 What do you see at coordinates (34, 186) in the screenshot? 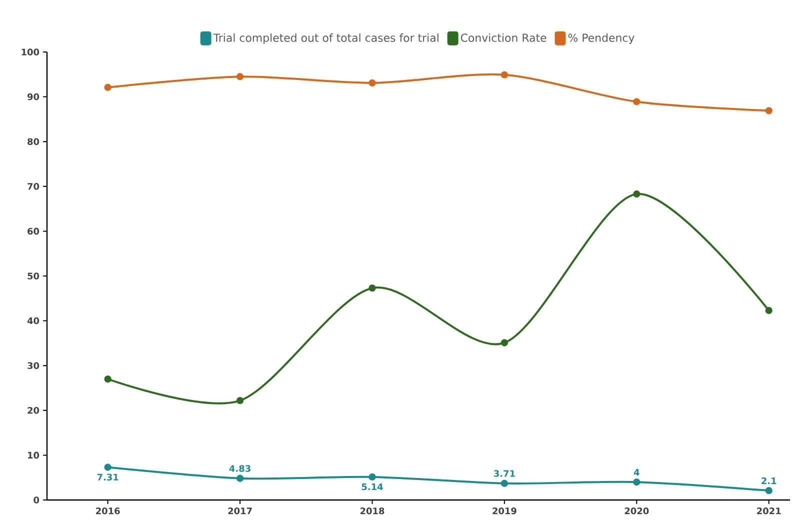
I see `y-tick-label: 70` at bounding box center [34, 186].